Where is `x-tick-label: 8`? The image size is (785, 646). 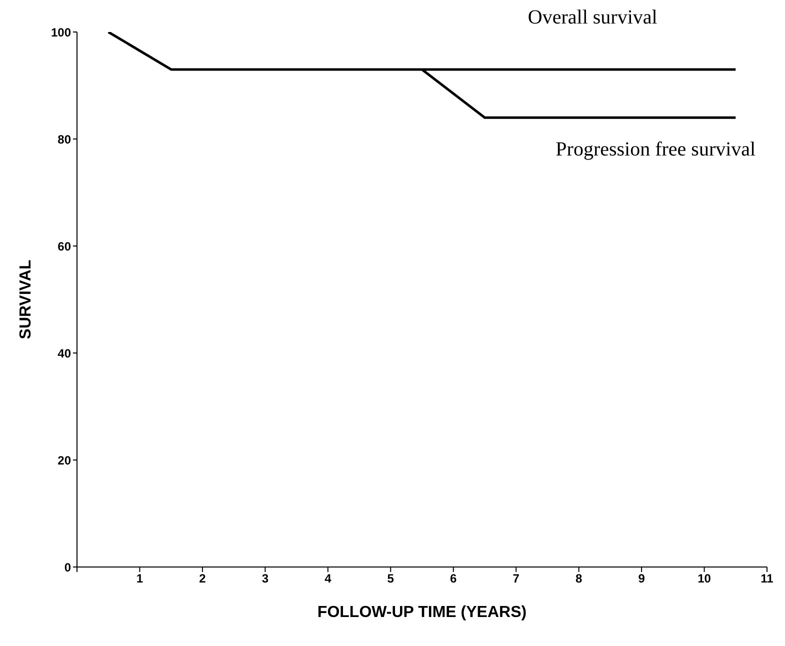
x-tick-label: 8 is located at coordinates (578, 579).